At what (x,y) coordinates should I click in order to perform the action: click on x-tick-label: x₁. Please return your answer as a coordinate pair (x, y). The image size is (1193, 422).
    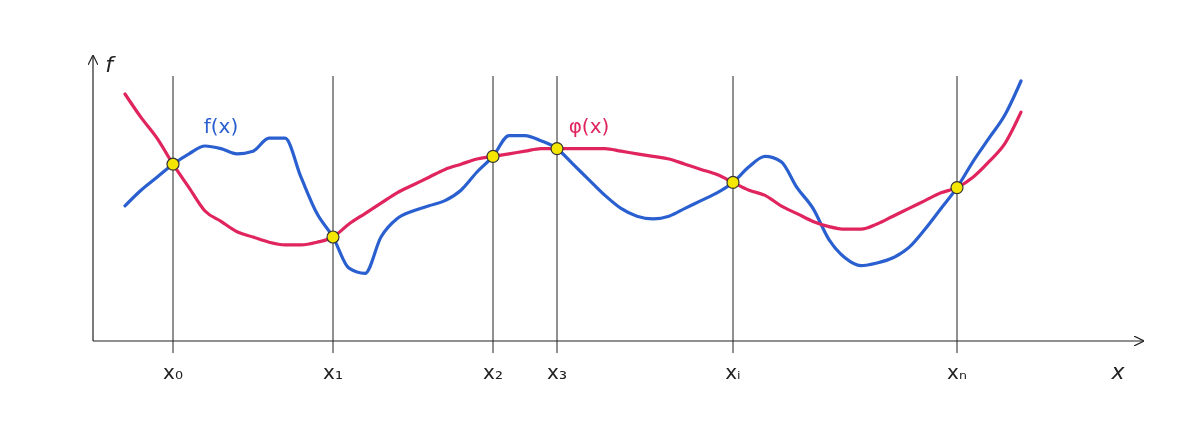
    Looking at the image, I should click on (333, 372).